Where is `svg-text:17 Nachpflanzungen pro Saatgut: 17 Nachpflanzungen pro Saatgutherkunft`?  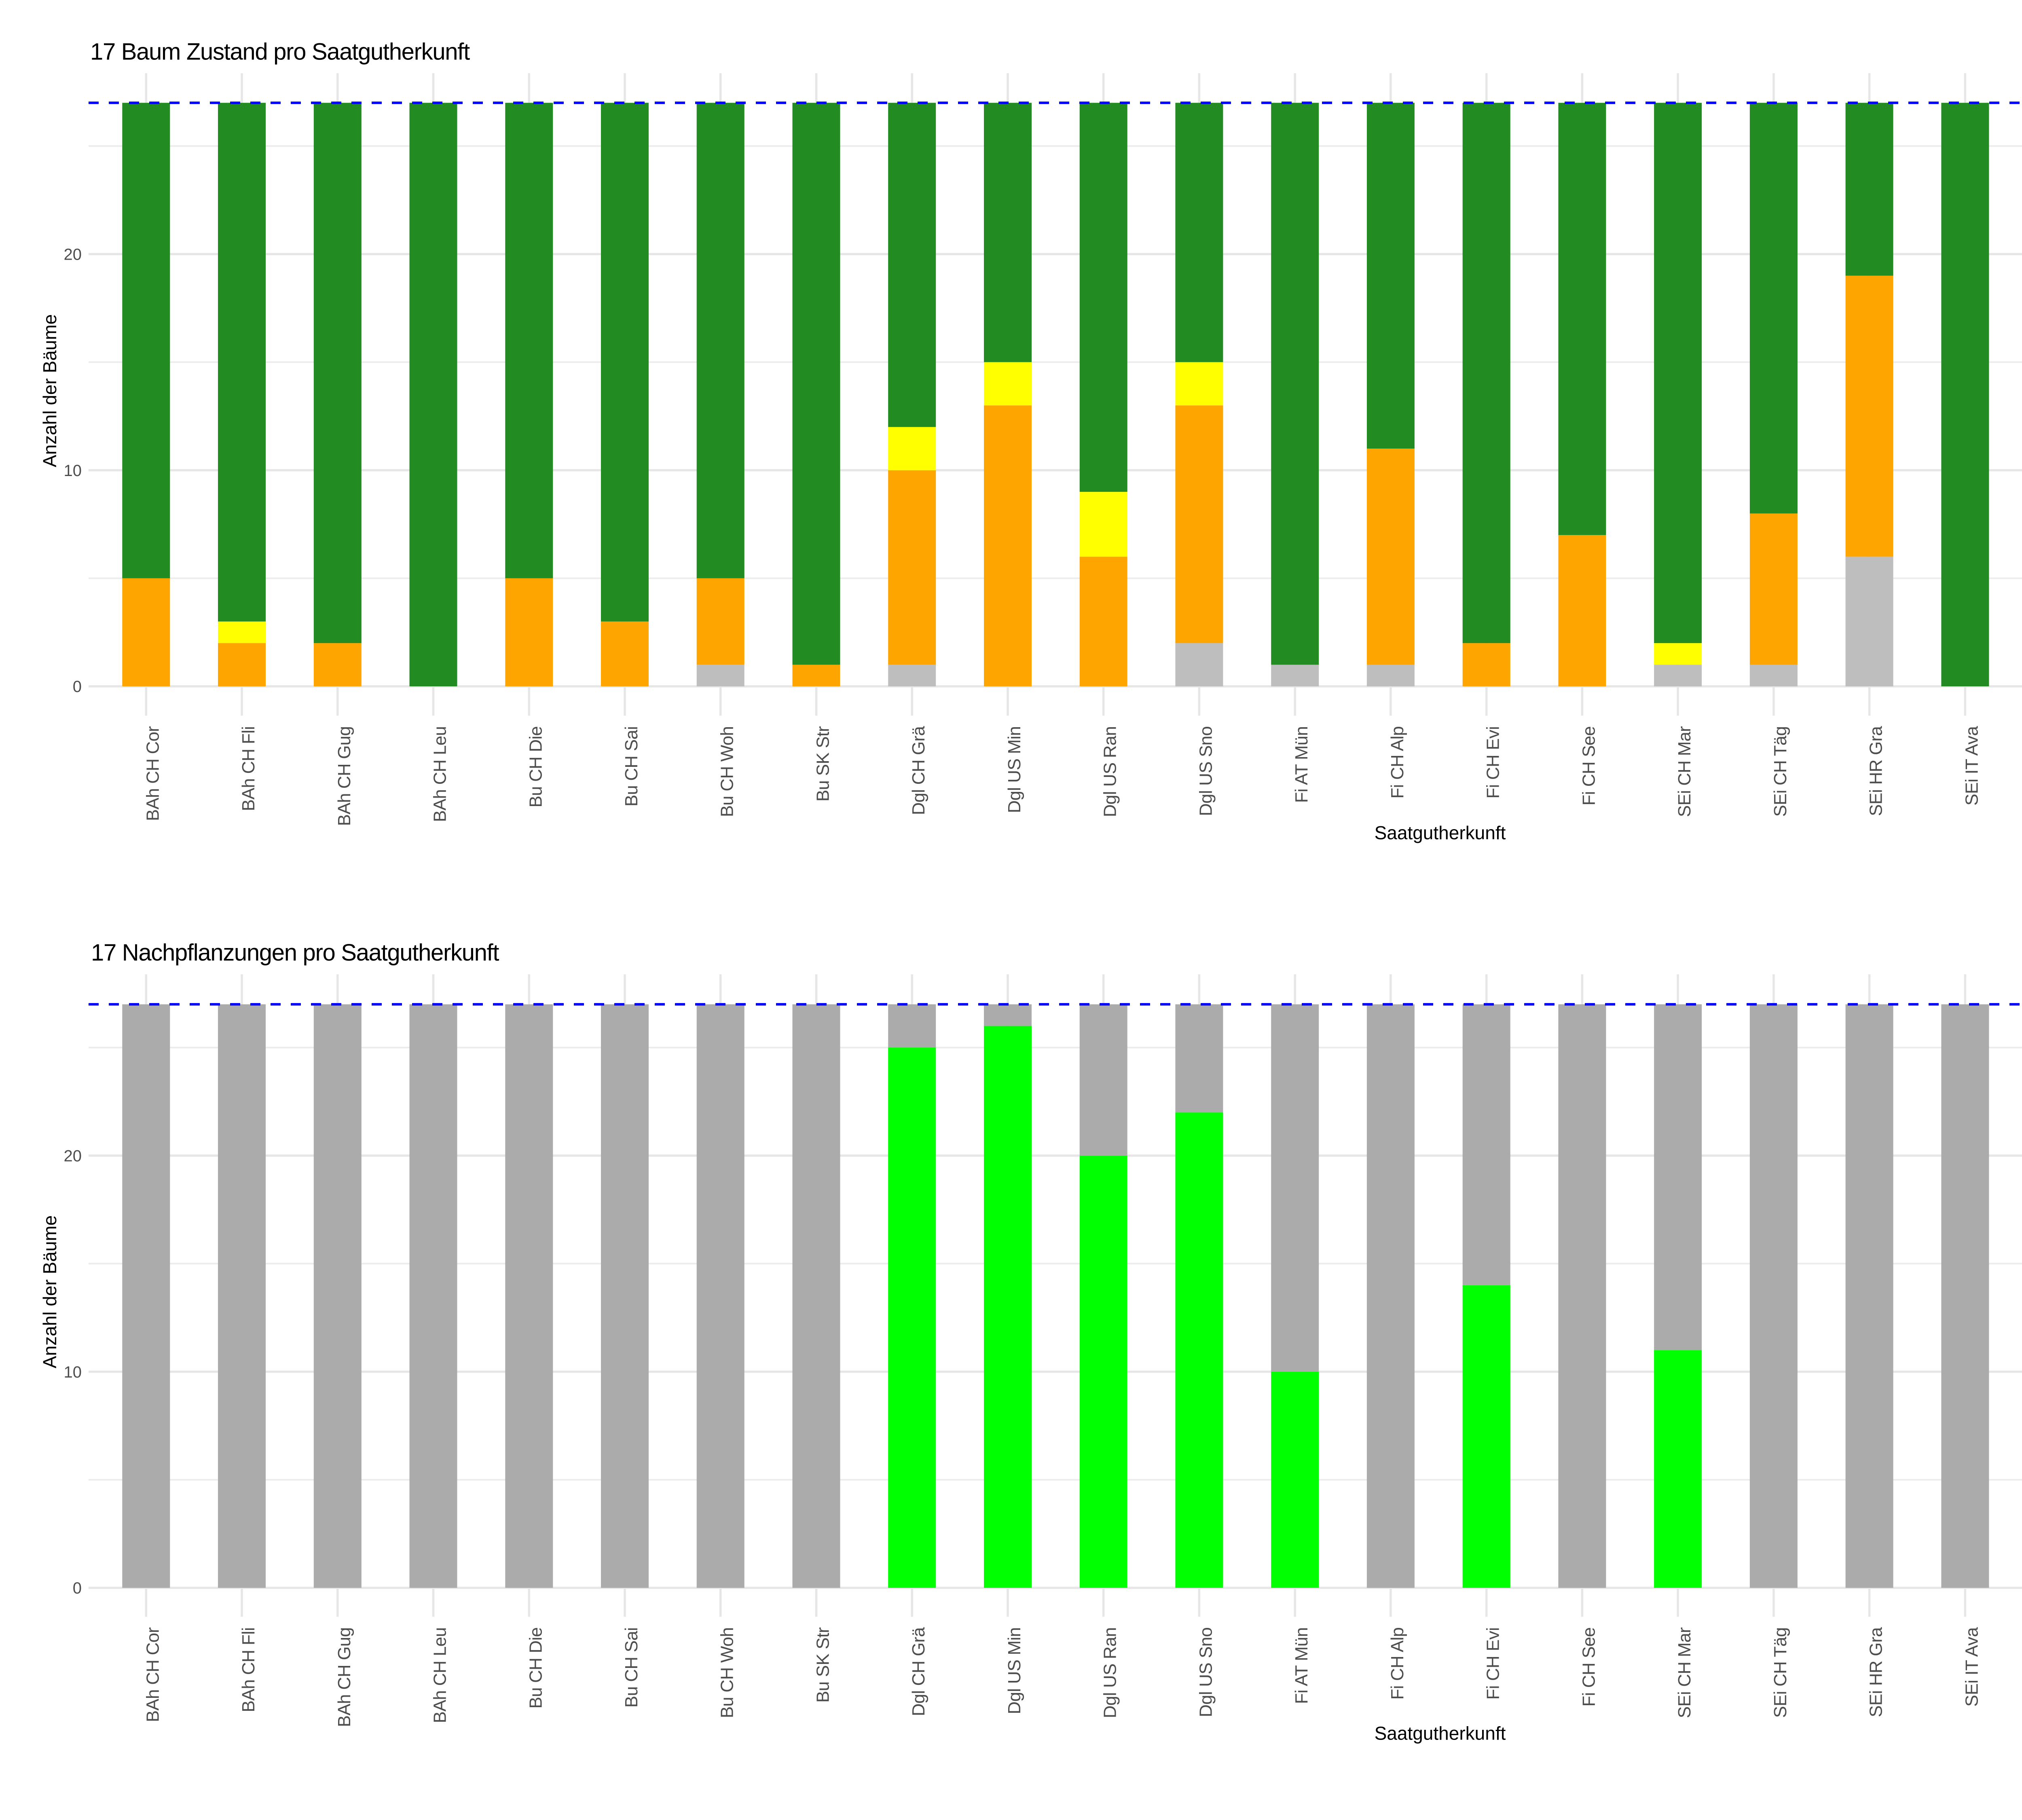 svg-text:17 Nachpflanzungen pro Saatgut: 17 Nachpflanzungen pro Saatgutherkunft is located at coordinates (295, 953).